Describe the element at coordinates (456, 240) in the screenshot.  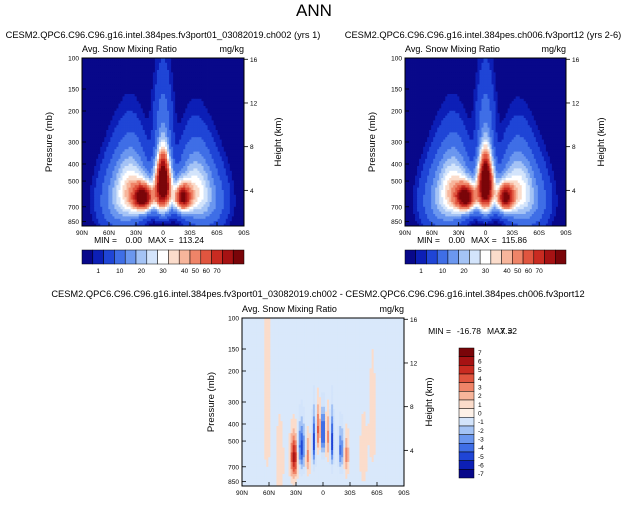
I see `panel-2-min-value: 0.00` at that location.